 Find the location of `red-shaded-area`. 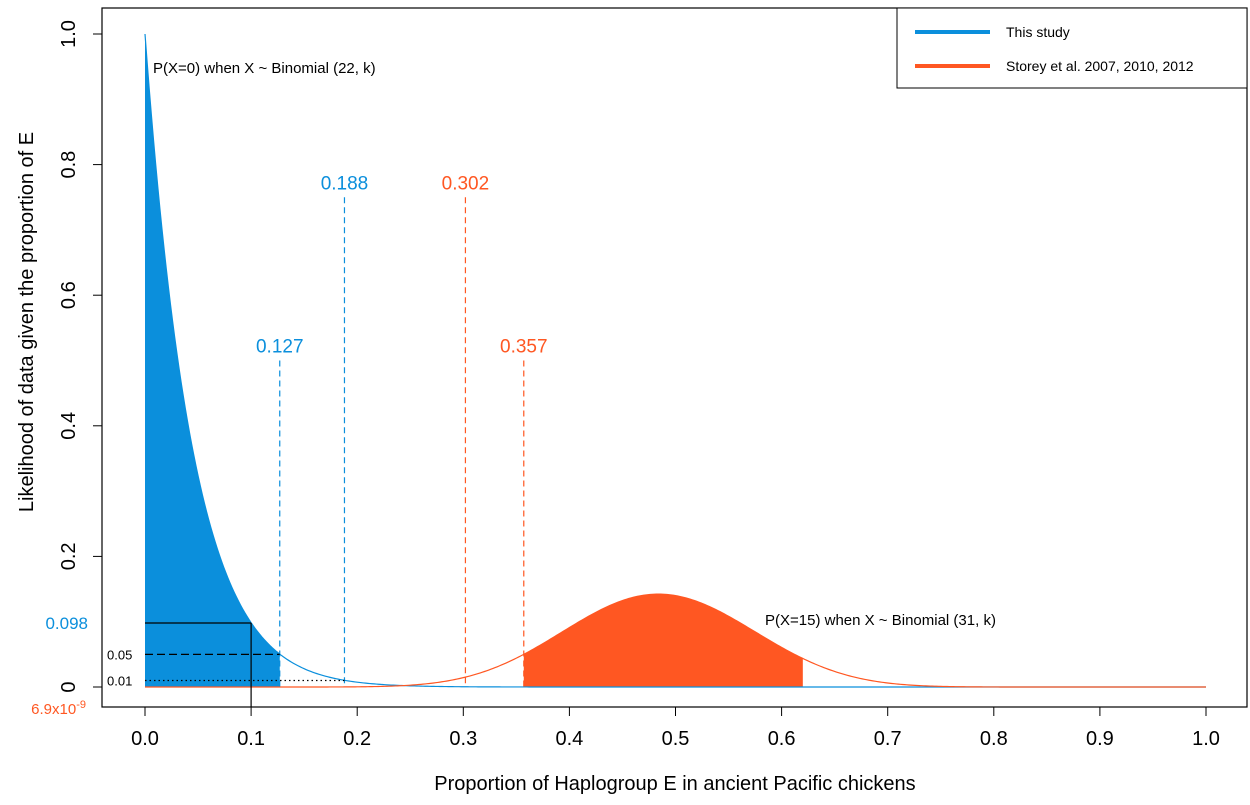

red-shaded-area is located at coordinates (663, 640).